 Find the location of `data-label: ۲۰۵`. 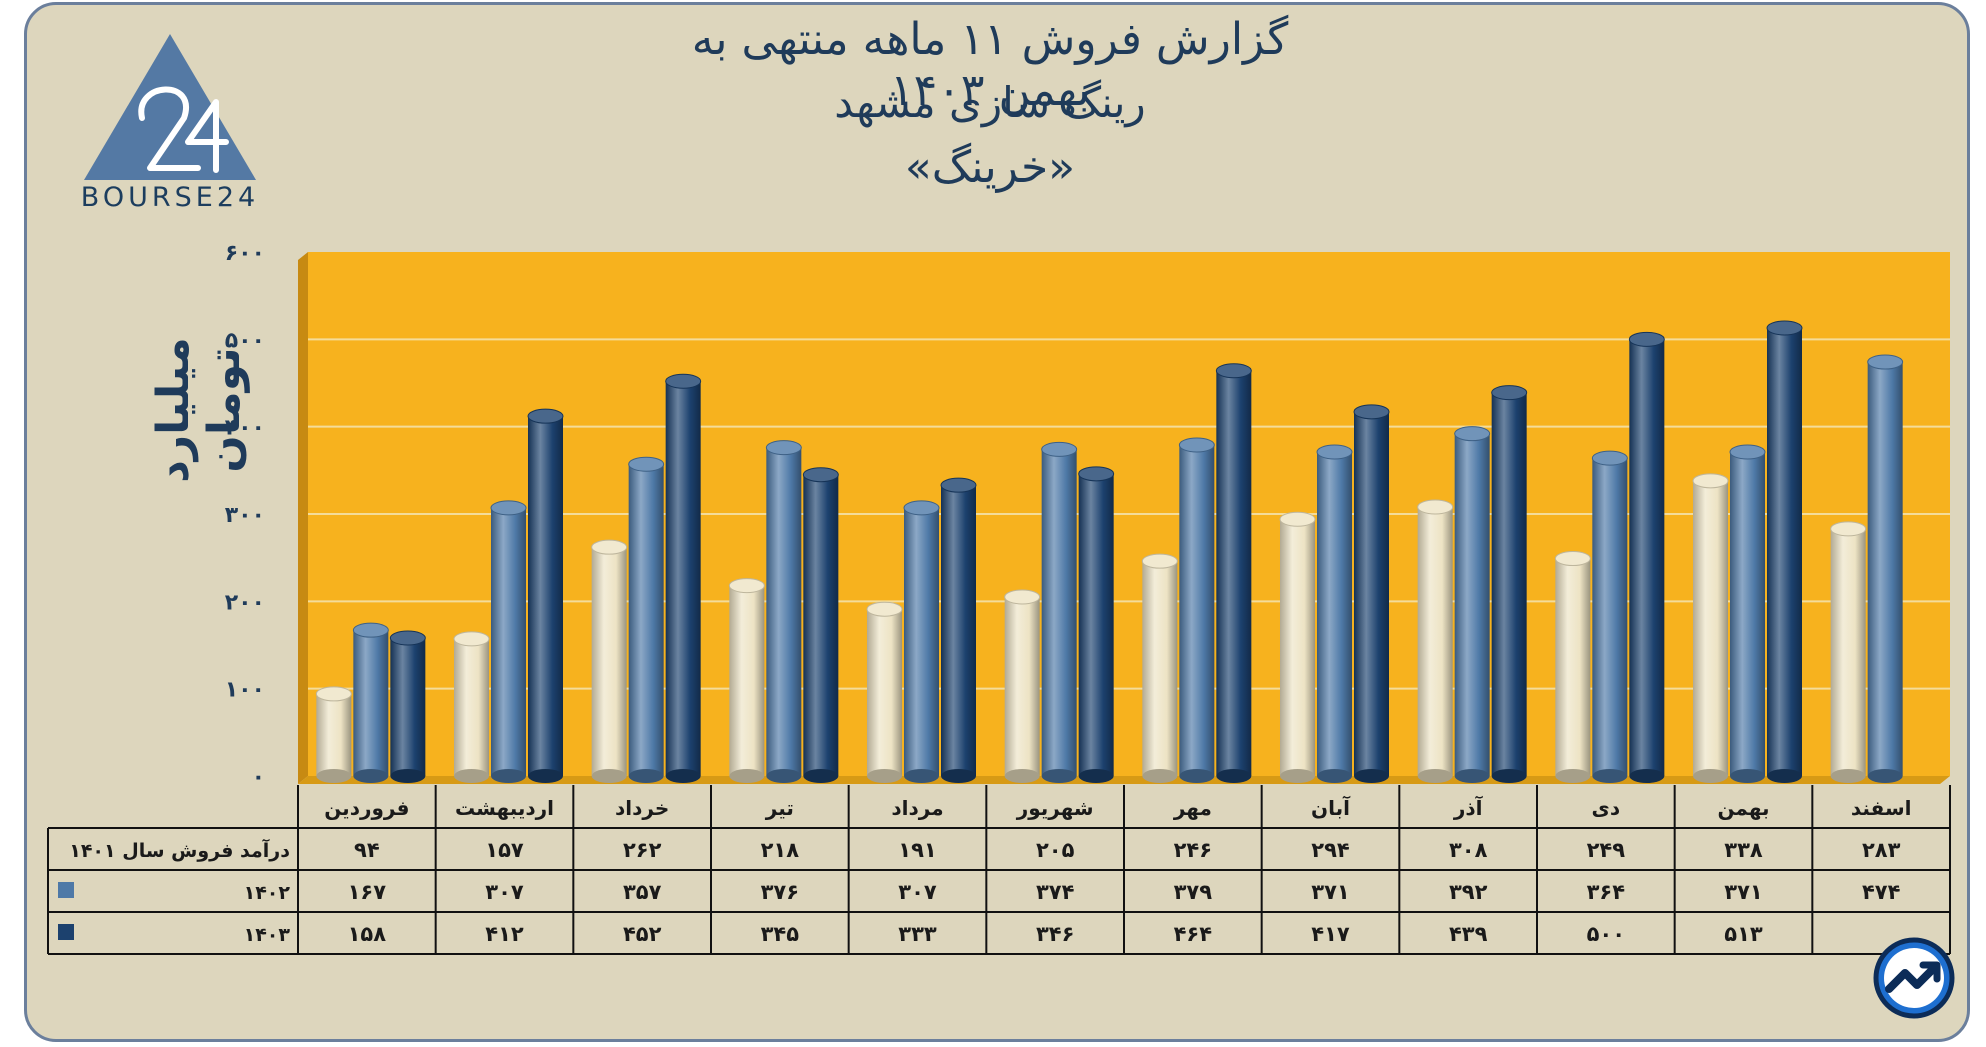

data-label: ۲۰۵ is located at coordinates (1055, 850).